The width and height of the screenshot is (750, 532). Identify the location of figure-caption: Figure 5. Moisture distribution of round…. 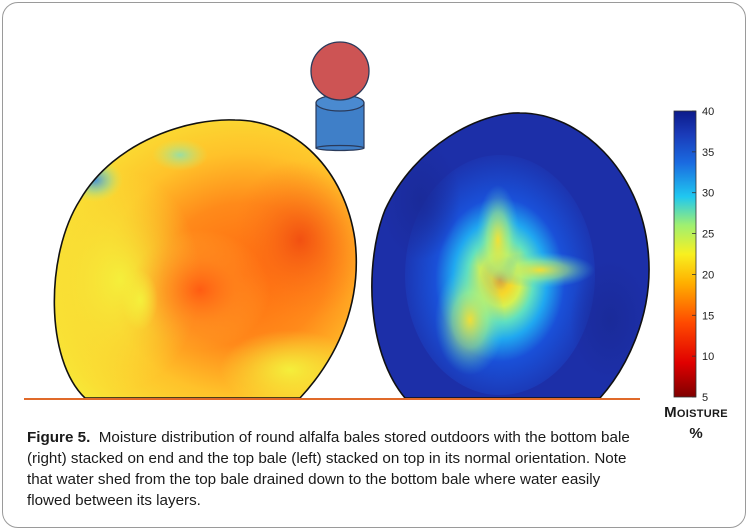
(332, 469).